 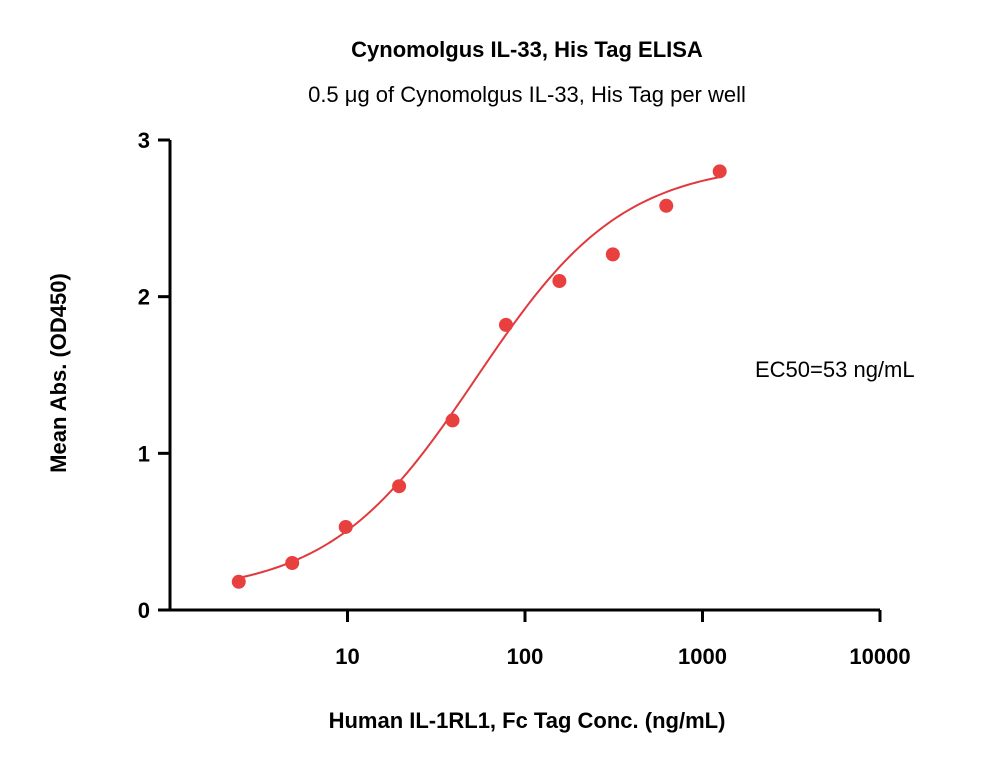 I want to click on chart-title: Cynomolgus IL-33, His Tag ELISA, so click(x=527, y=49).